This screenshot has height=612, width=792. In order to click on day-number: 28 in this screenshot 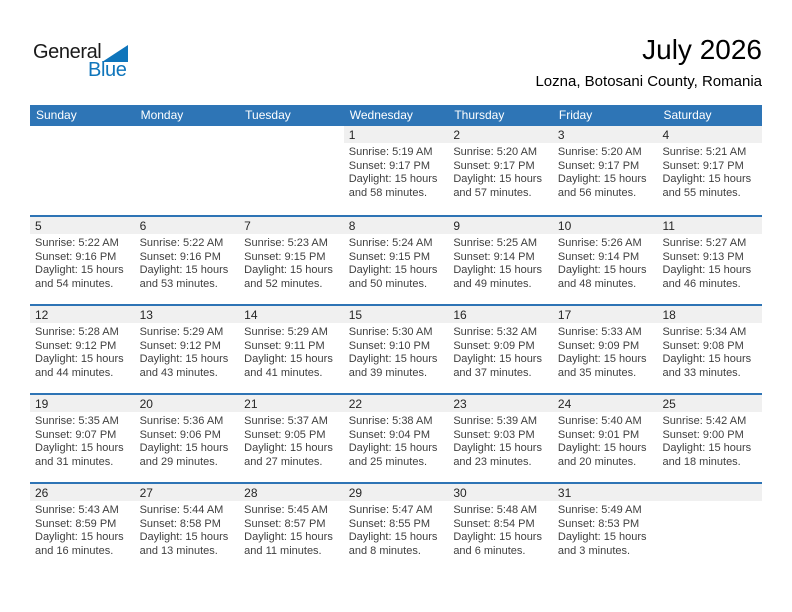, I will do `click(251, 493)`.